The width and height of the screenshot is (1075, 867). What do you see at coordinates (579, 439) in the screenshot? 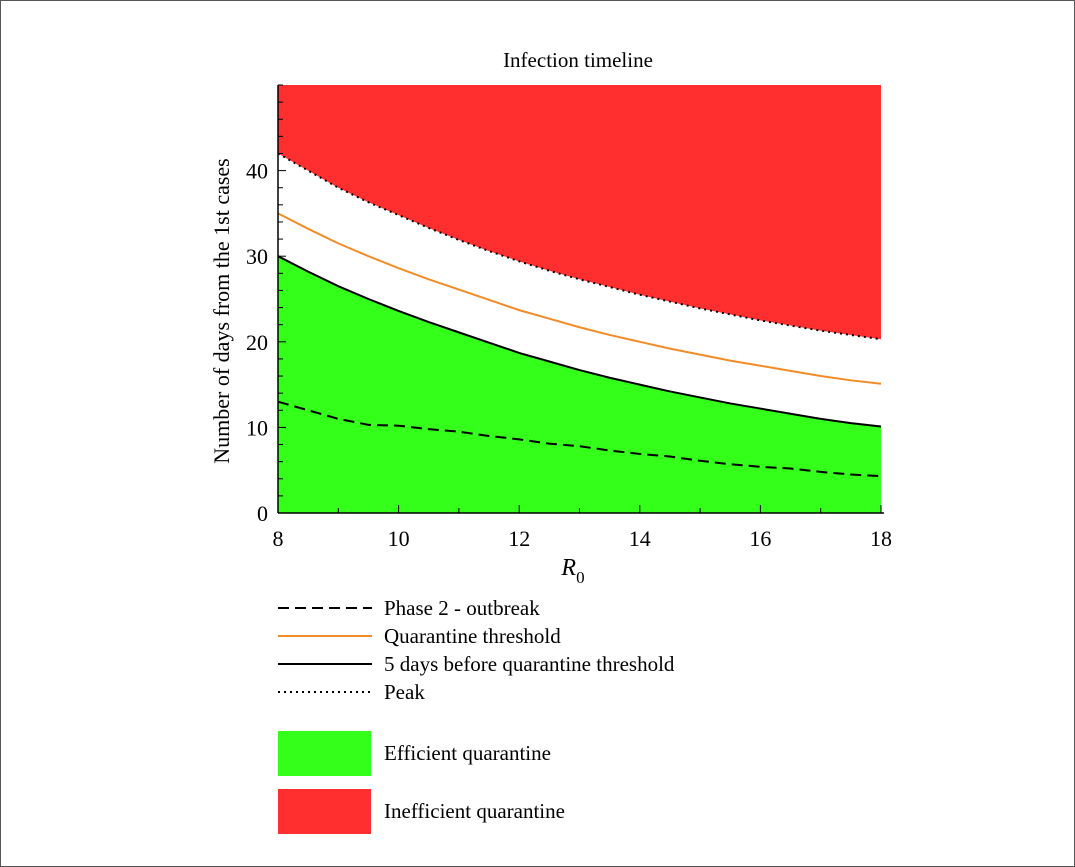
I see `series-line-phase-2-outbreak` at bounding box center [579, 439].